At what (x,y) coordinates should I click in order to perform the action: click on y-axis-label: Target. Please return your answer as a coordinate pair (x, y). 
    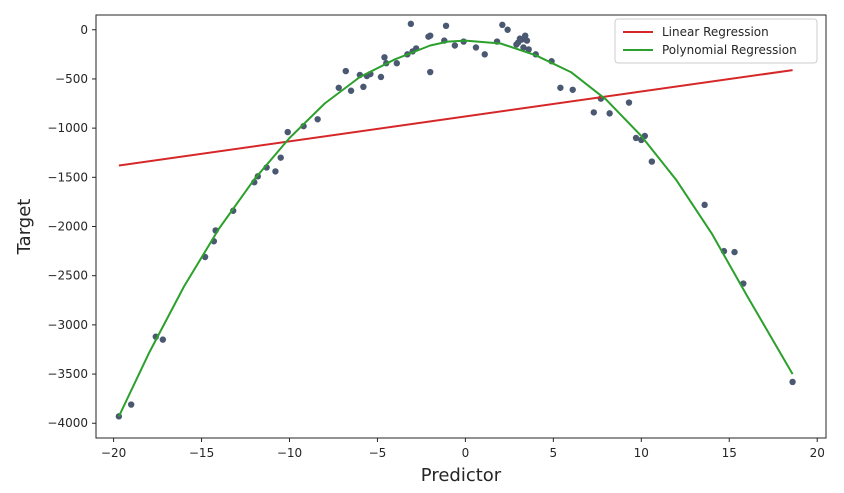
    Looking at the image, I should click on (24, 227).